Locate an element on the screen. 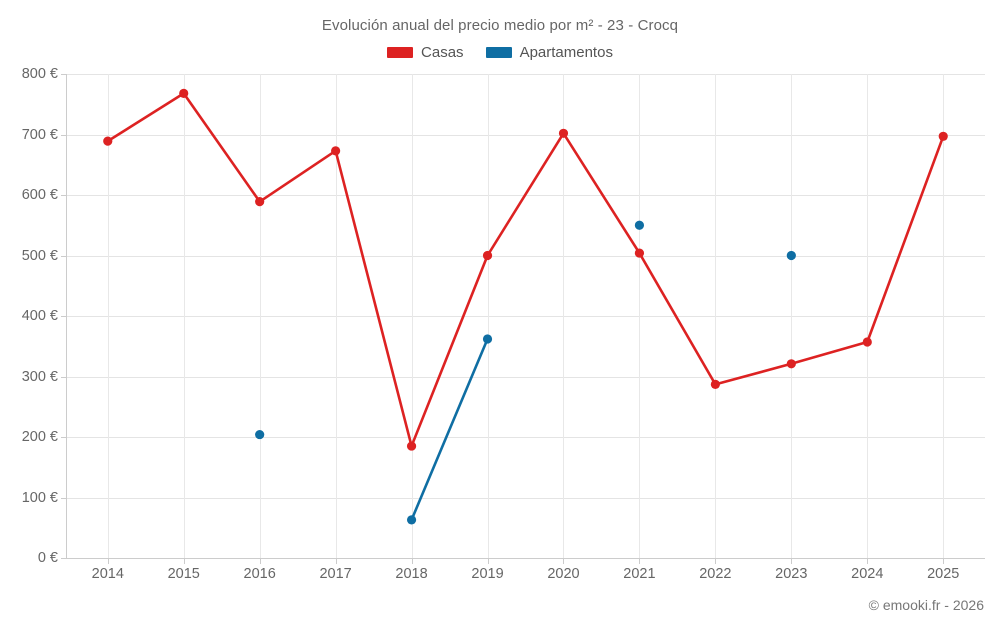 The height and width of the screenshot is (625, 1000). x-axis-tick-label: 2021 is located at coordinates (639, 574).